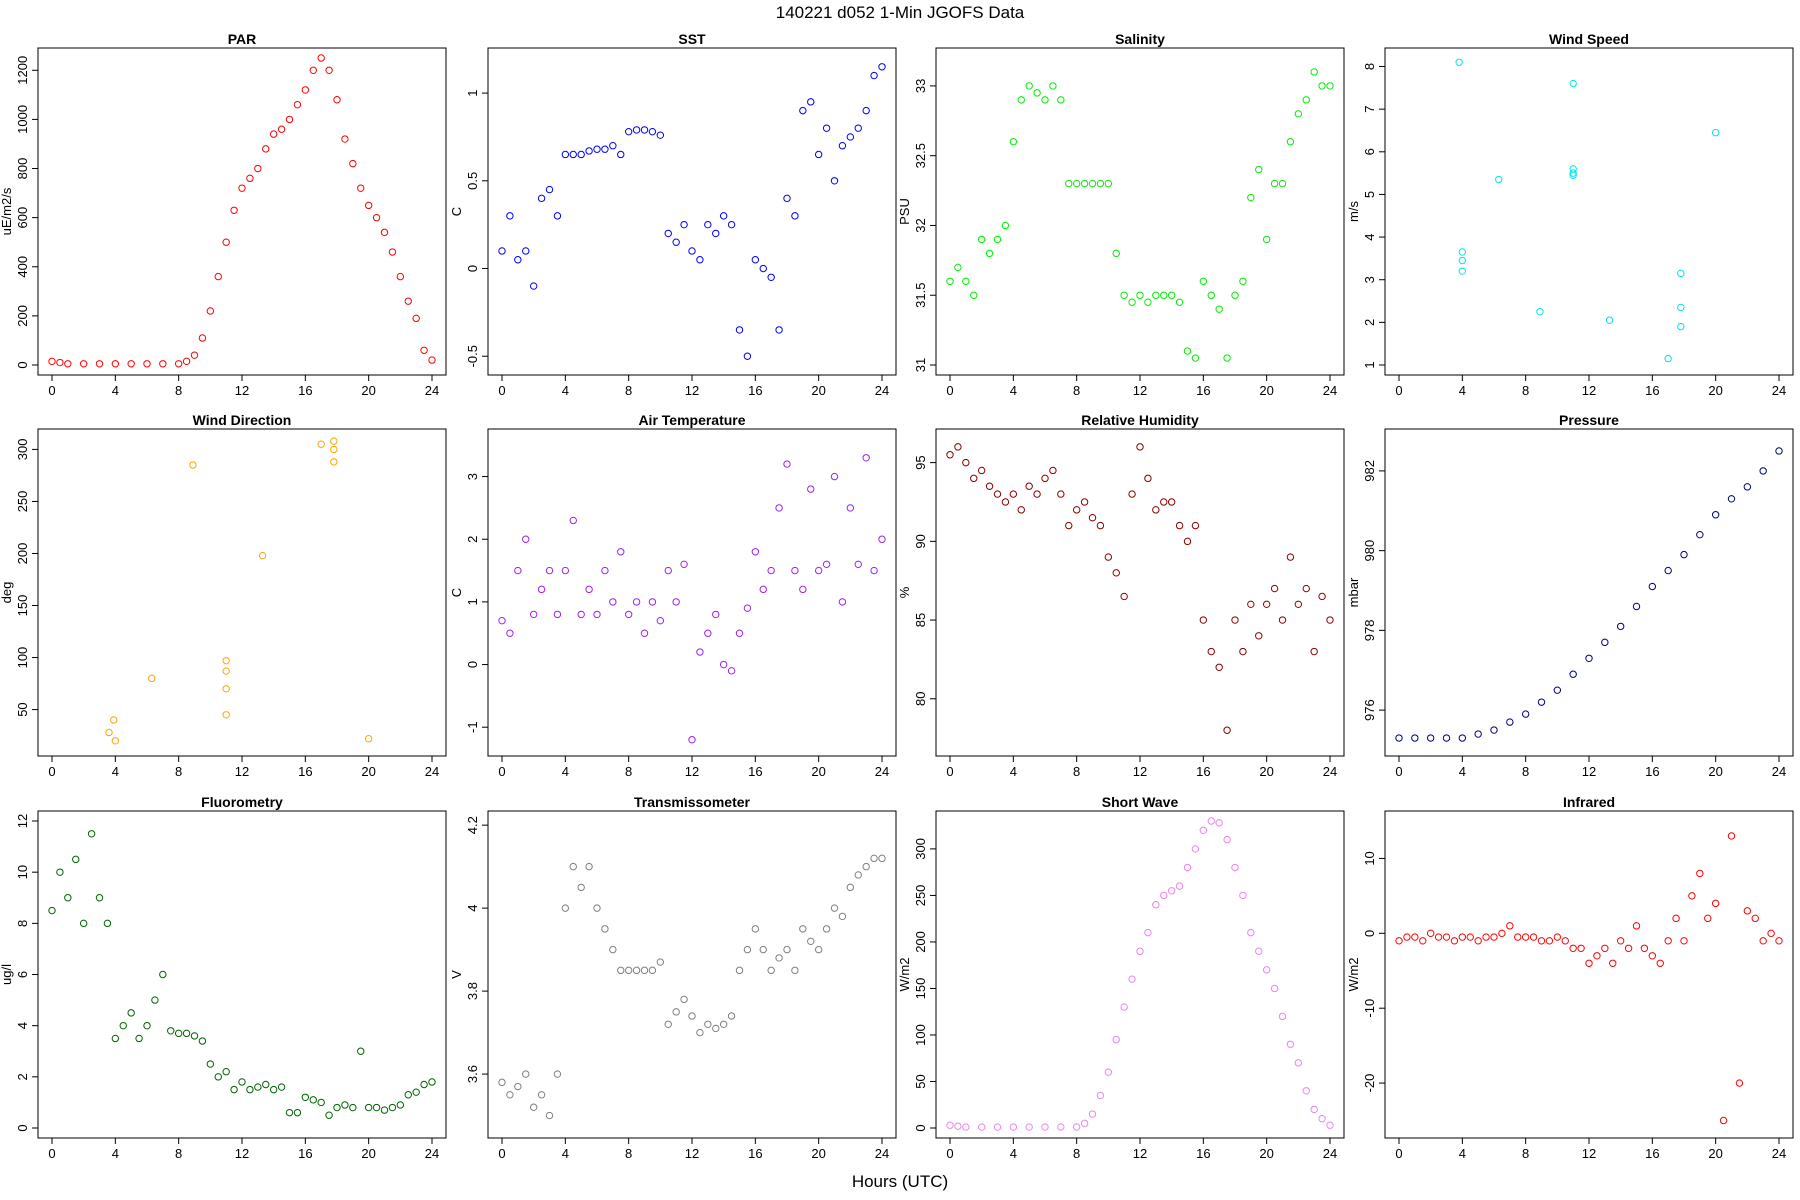  What do you see at coordinates (22, 70) in the screenshot?
I see `y-tick-label: 1200` at bounding box center [22, 70].